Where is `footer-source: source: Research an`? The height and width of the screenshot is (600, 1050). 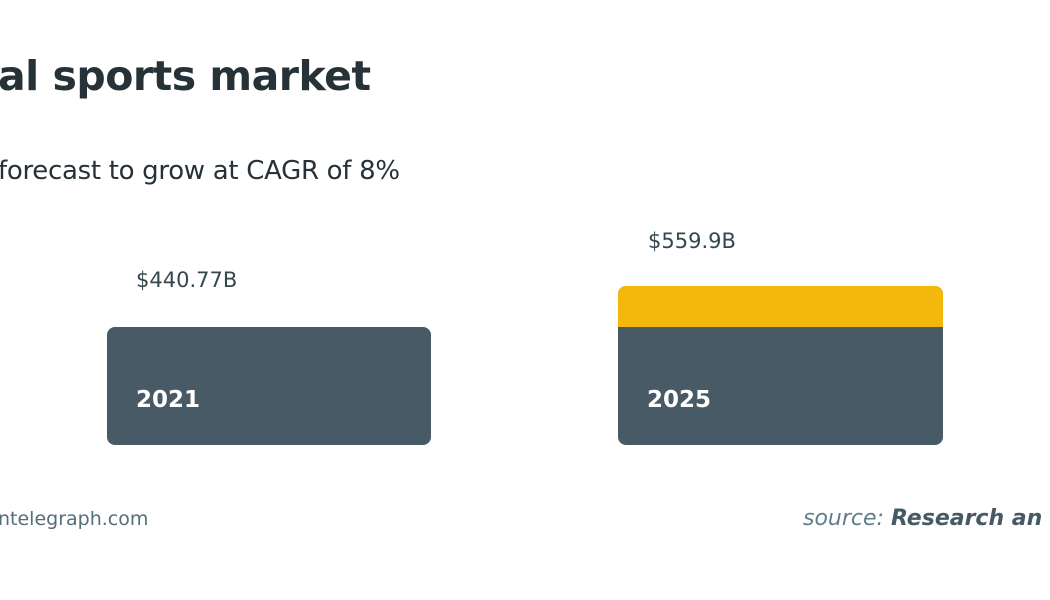 footer-source: source: Research an is located at coordinates (922, 518).